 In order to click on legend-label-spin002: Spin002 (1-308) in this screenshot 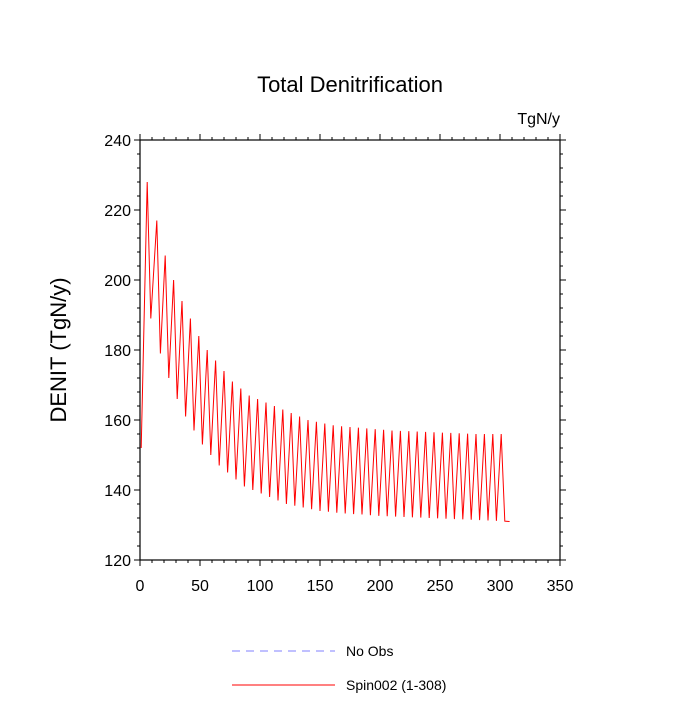, I will do `click(396, 685)`.